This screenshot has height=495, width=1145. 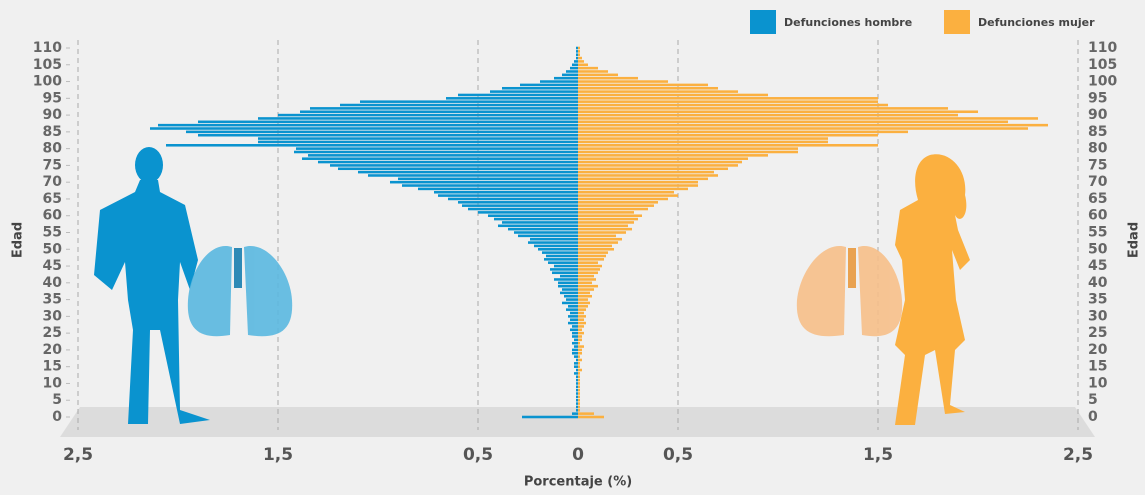 What do you see at coordinates (47, 82) in the screenshot?
I see `age-tick-label-left: 100` at bounding box center [47, 82].